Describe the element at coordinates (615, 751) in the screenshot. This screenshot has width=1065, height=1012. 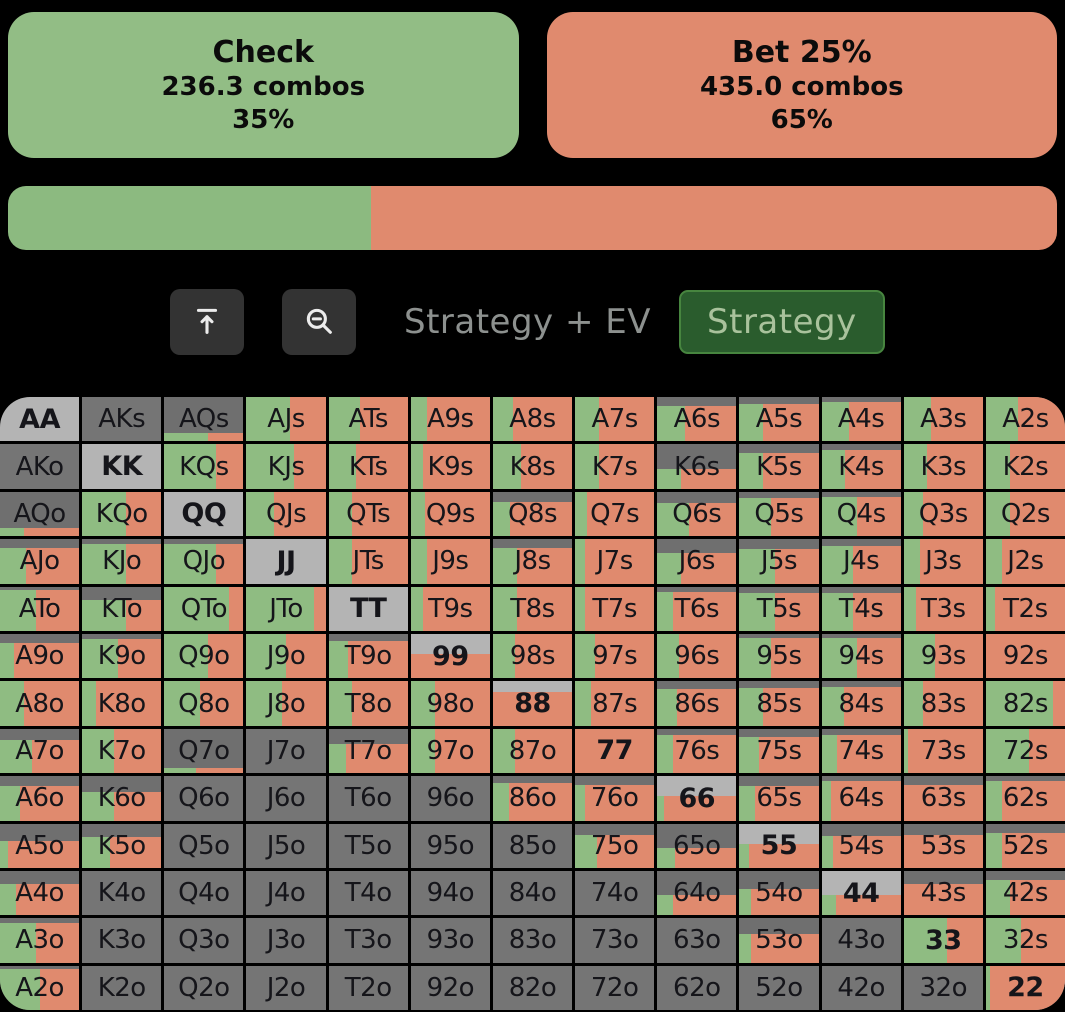
I see `hand-cell-77: 77` at that location.